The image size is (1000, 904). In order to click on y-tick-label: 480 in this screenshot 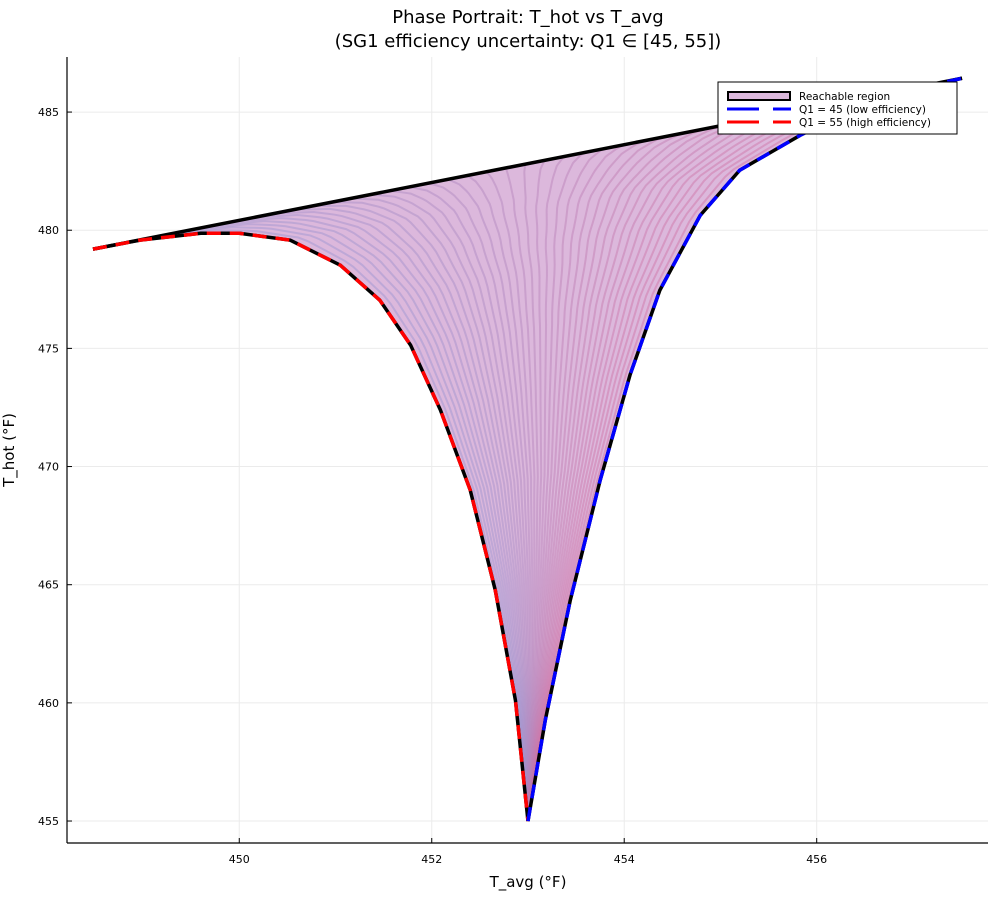, I will do `click(48, 230)`.